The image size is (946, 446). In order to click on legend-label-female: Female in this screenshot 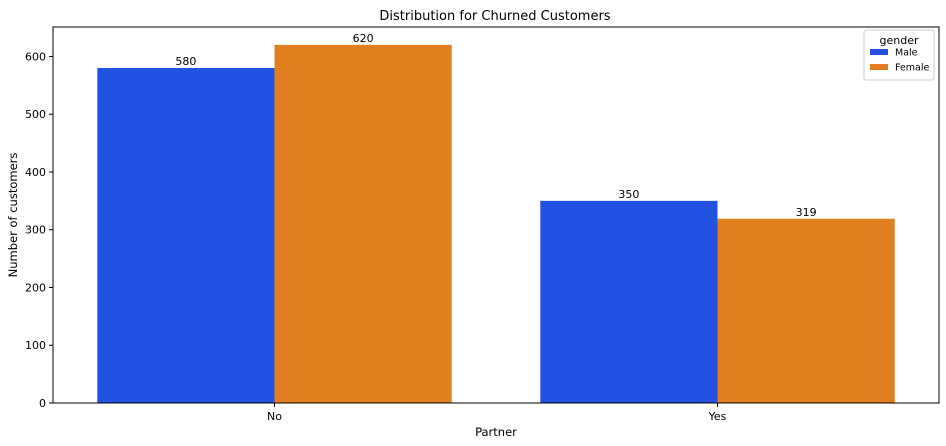, I will do `click(912, 68)`.